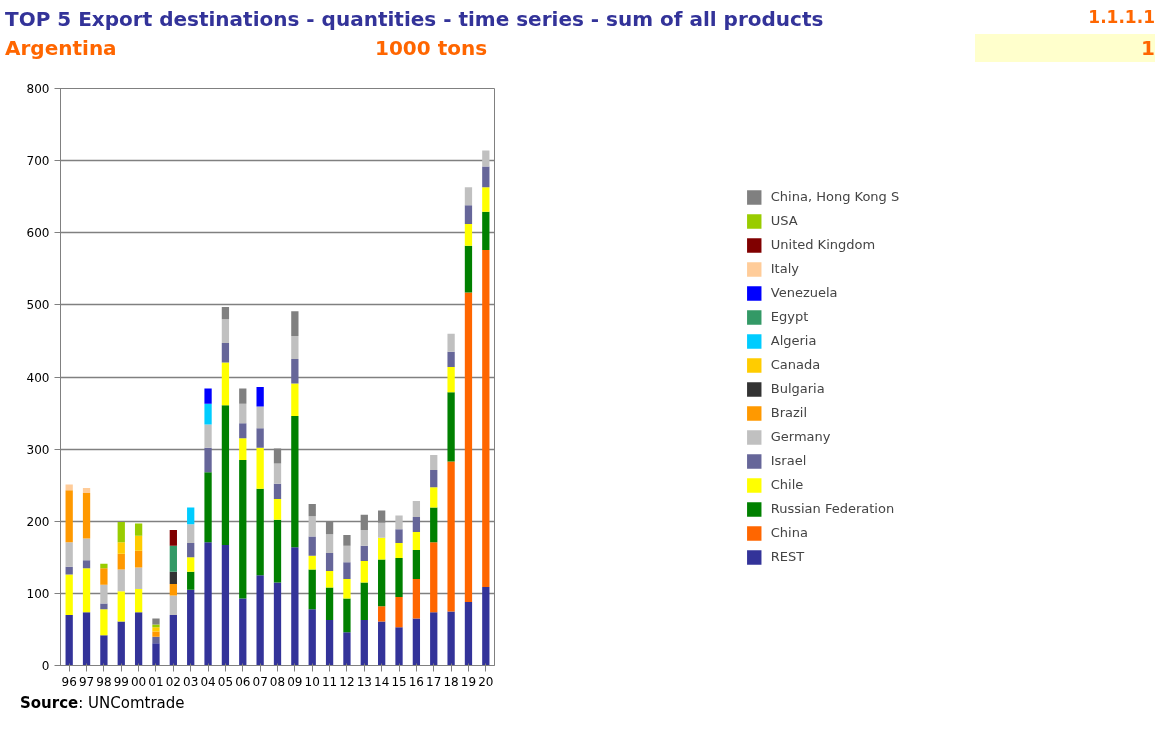 This screenshot has height=756, width=1161. Describe the element at coordinates (173, 681) in the screenshot. I see `x-tick-label: 02` at that location.